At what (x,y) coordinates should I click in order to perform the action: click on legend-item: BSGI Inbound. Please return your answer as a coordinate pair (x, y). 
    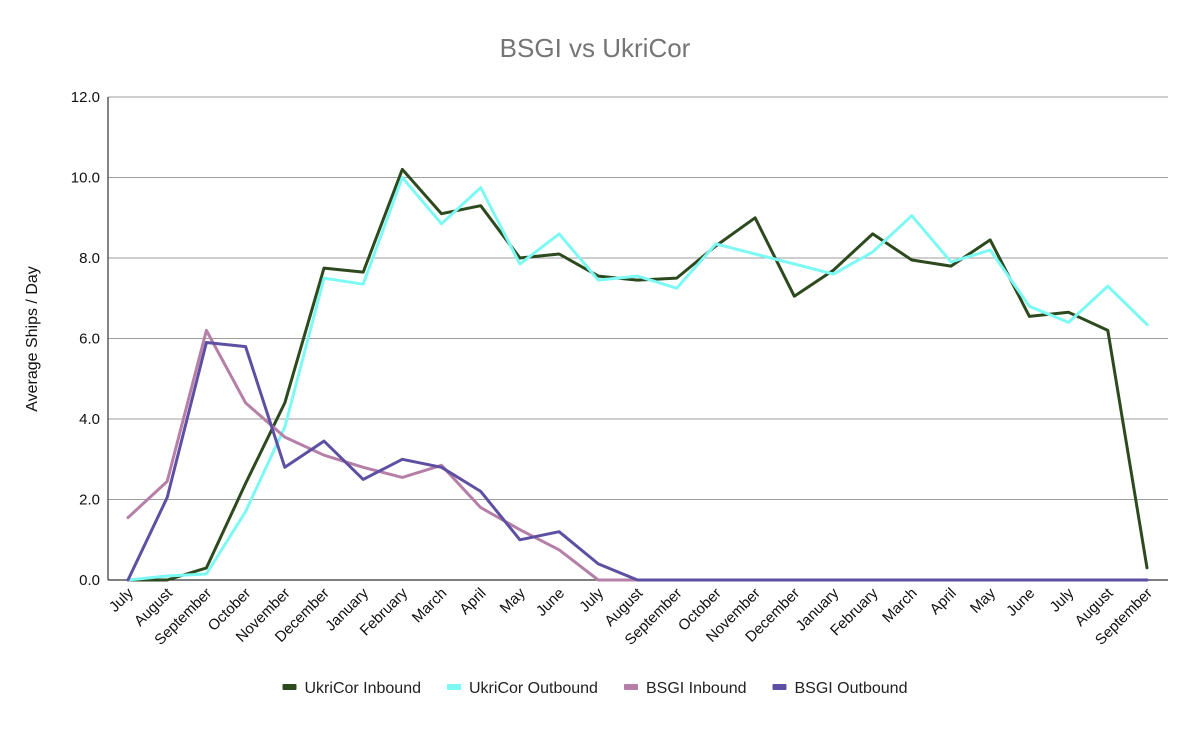
    Looking at the image, I should click on (685, 688).